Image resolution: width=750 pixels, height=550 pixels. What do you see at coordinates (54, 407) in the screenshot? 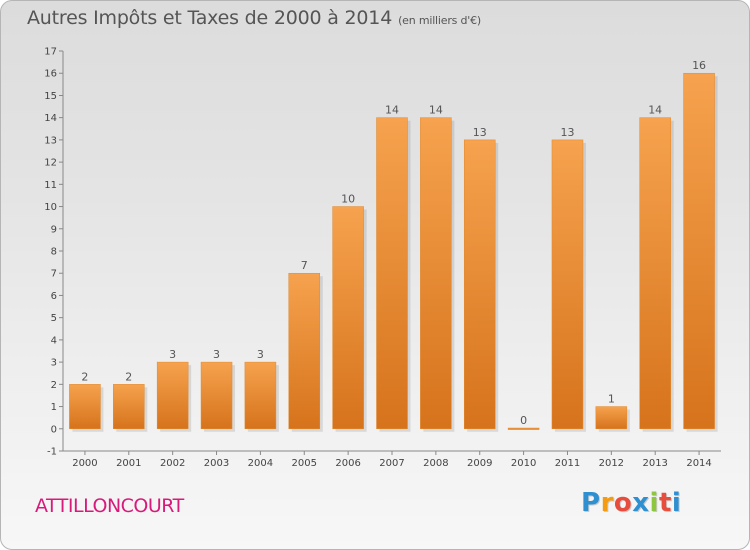
I see `y-tick-label: 1` at bounding box center [54, 407].